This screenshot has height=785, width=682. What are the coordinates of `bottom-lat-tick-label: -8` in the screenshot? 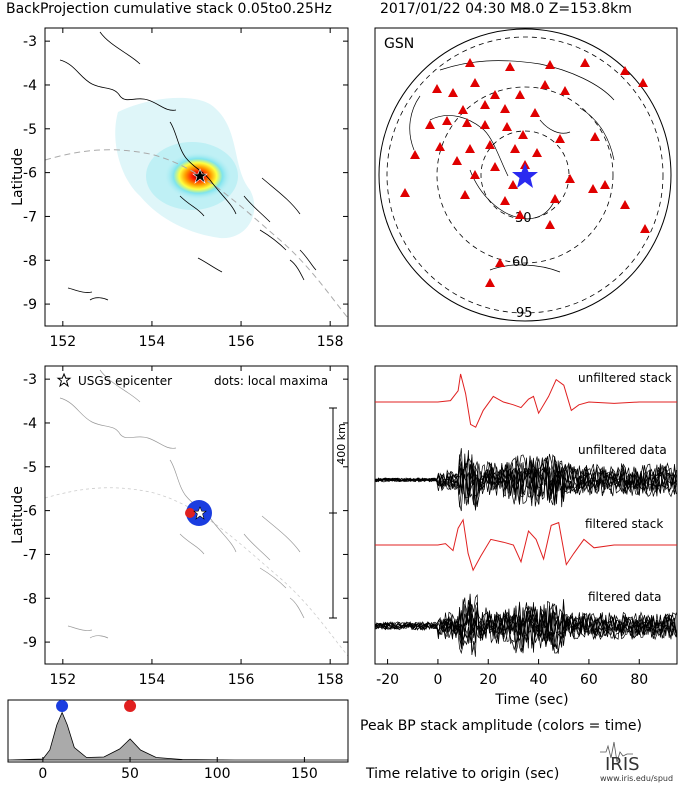 It's located at (30, 599).